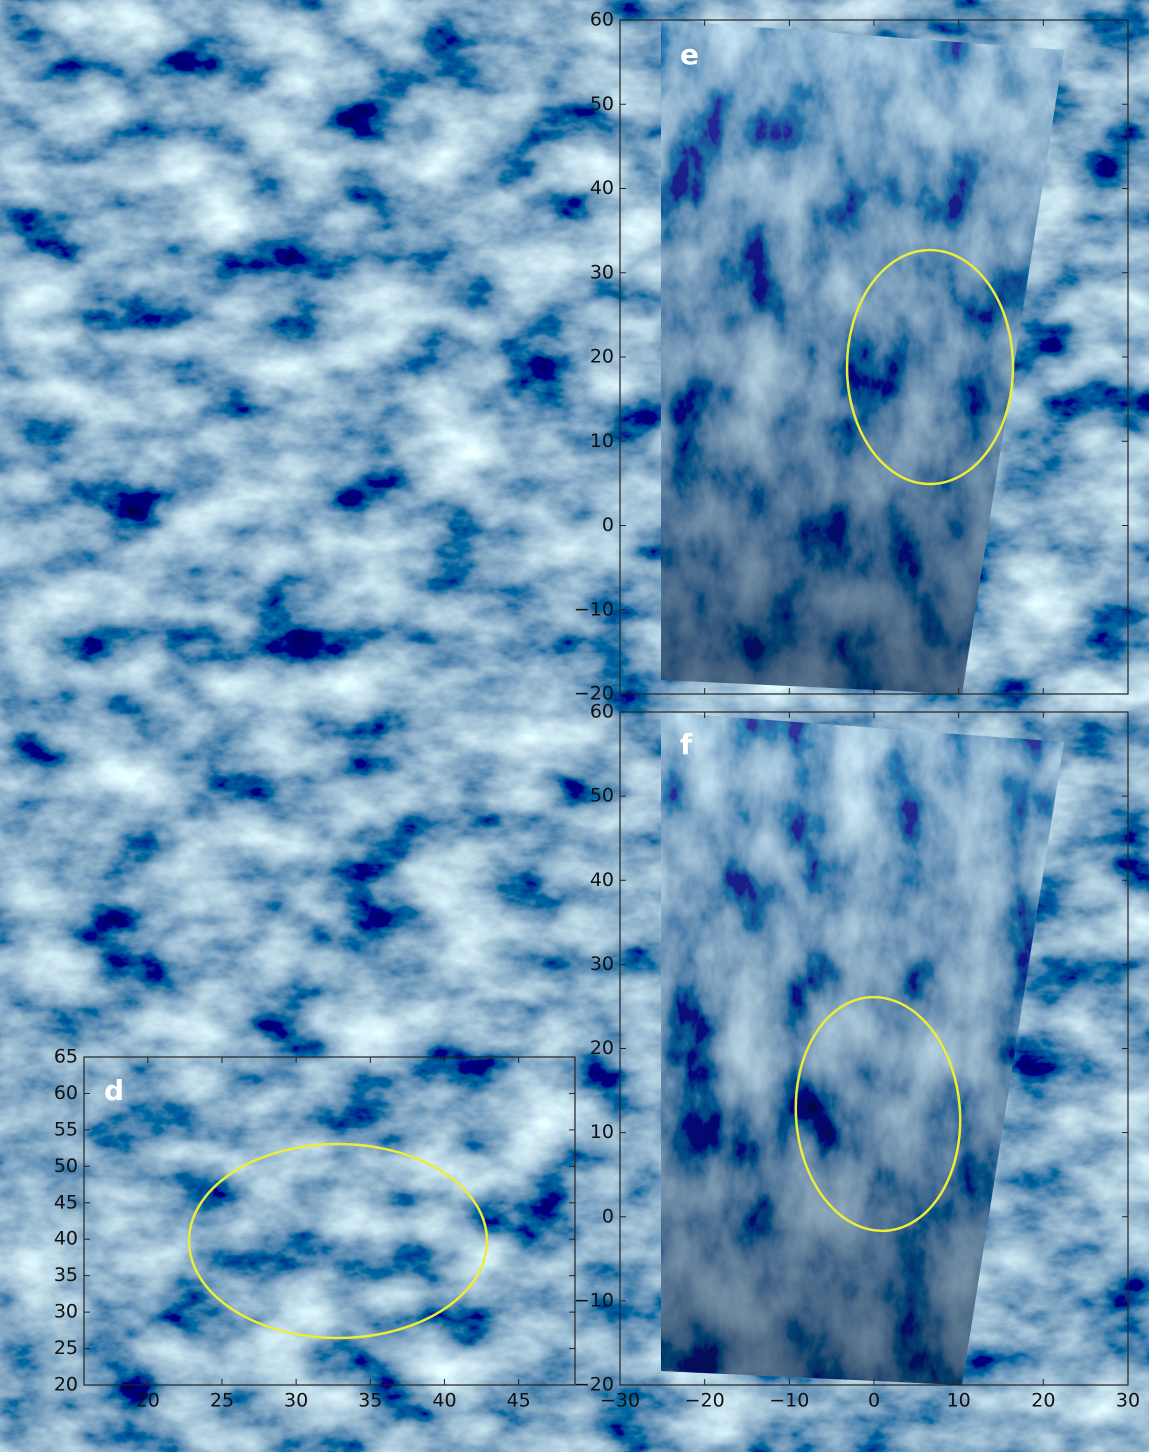  I want to click on panel-label: d, so click(114, 1090).